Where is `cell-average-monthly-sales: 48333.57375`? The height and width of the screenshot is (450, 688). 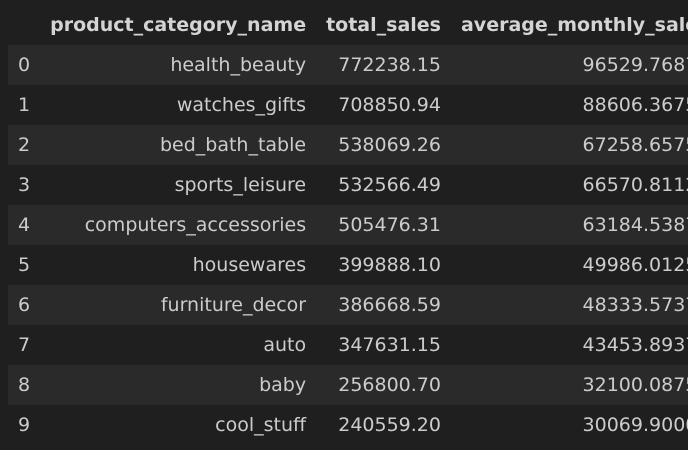
cell-average-monthly-sales: 48333.57375 is located at coordinates (635, 305).